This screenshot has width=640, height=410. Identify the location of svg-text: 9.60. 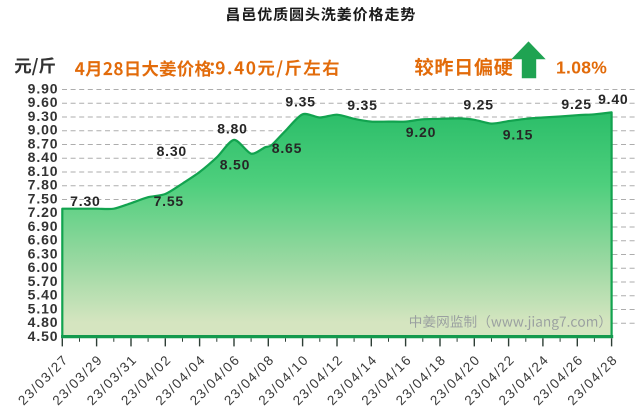
(43, 102).